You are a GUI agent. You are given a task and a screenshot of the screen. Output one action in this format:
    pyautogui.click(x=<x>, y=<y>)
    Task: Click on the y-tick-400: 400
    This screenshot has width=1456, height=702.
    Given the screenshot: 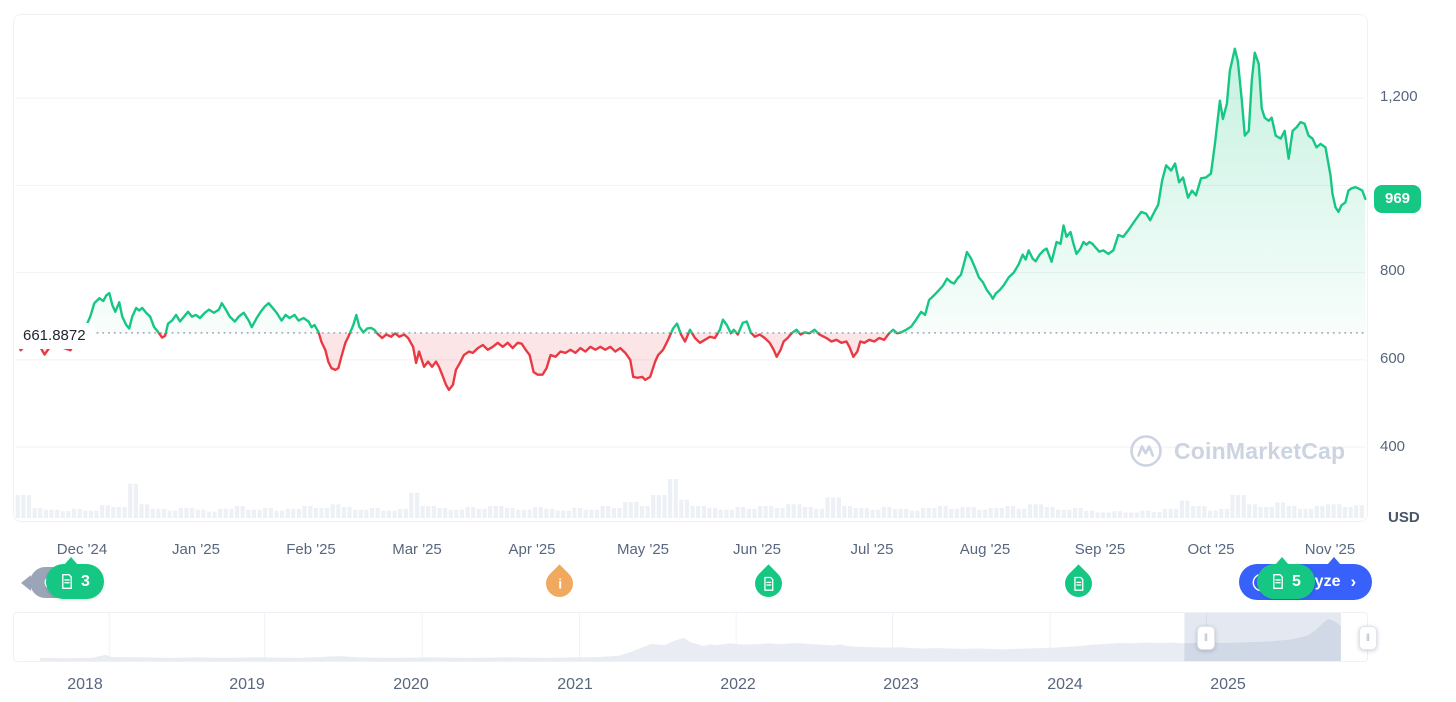 What is the action you would take?
    pyautogui.click(x=1393, y=446)
    